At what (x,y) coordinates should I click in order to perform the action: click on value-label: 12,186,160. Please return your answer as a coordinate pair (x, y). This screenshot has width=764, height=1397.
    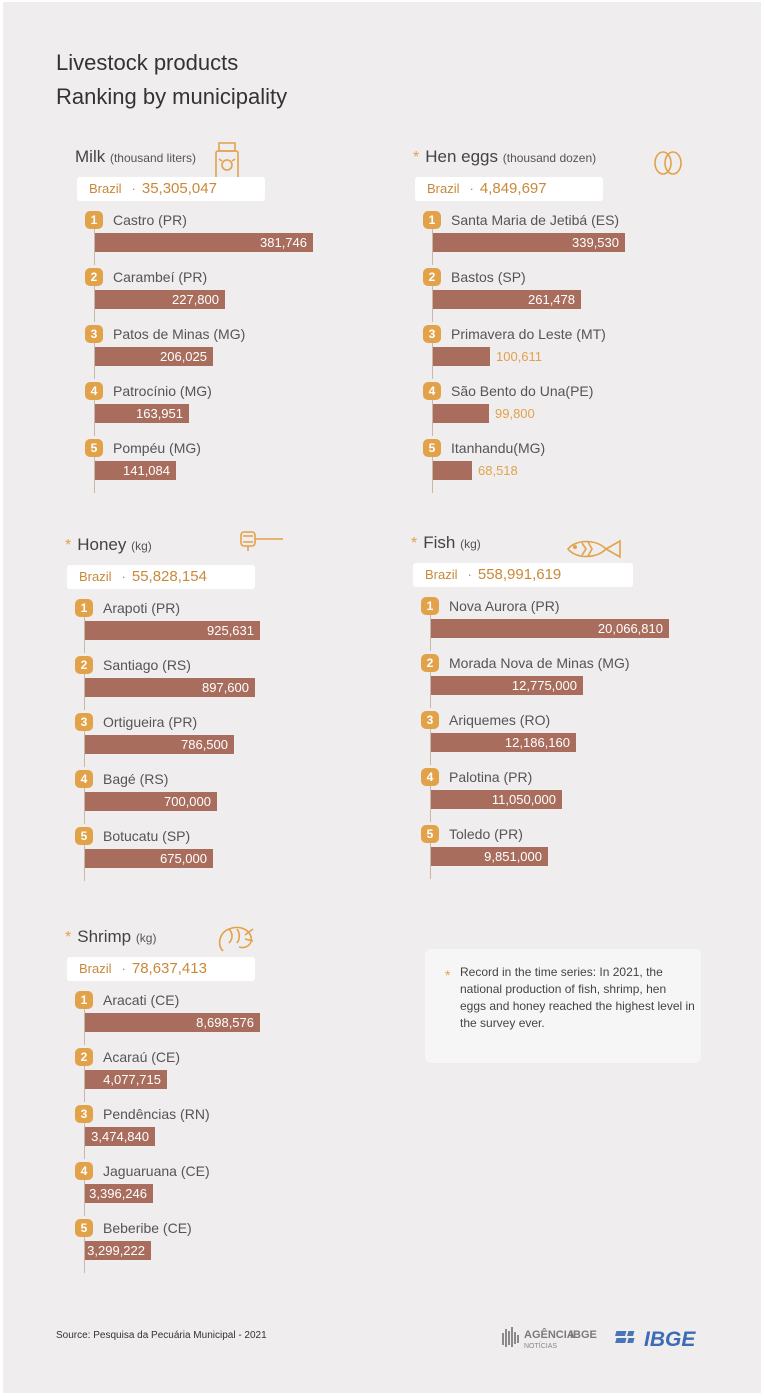
    Looking at the image, I should click on (537, 742).